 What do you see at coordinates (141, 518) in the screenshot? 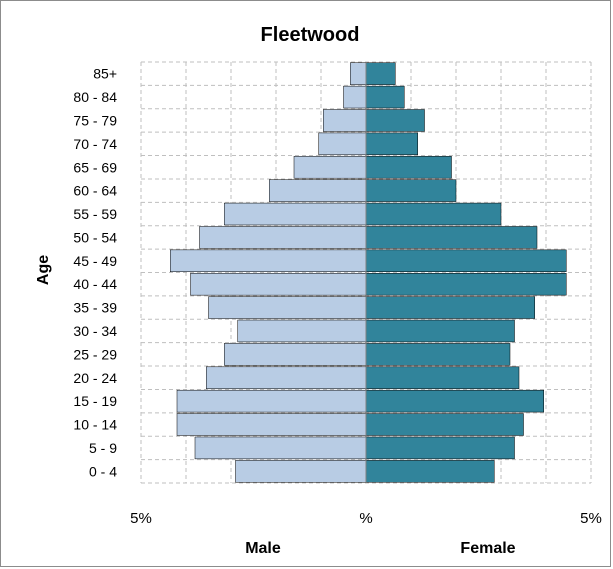
I see `x-tick-left: 5%` at bounding box center [141, 518].